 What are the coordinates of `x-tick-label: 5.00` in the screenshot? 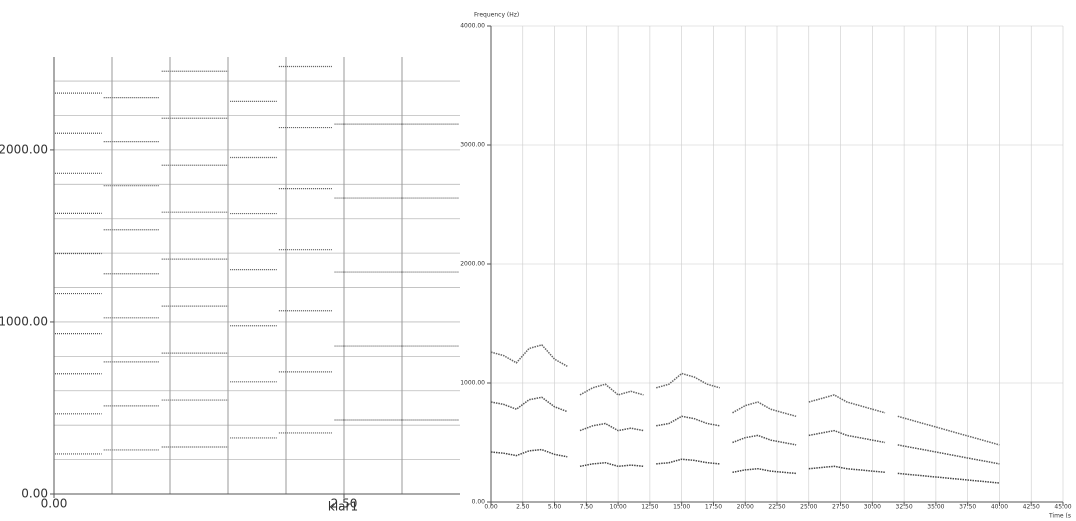 It's located at (555, 507).